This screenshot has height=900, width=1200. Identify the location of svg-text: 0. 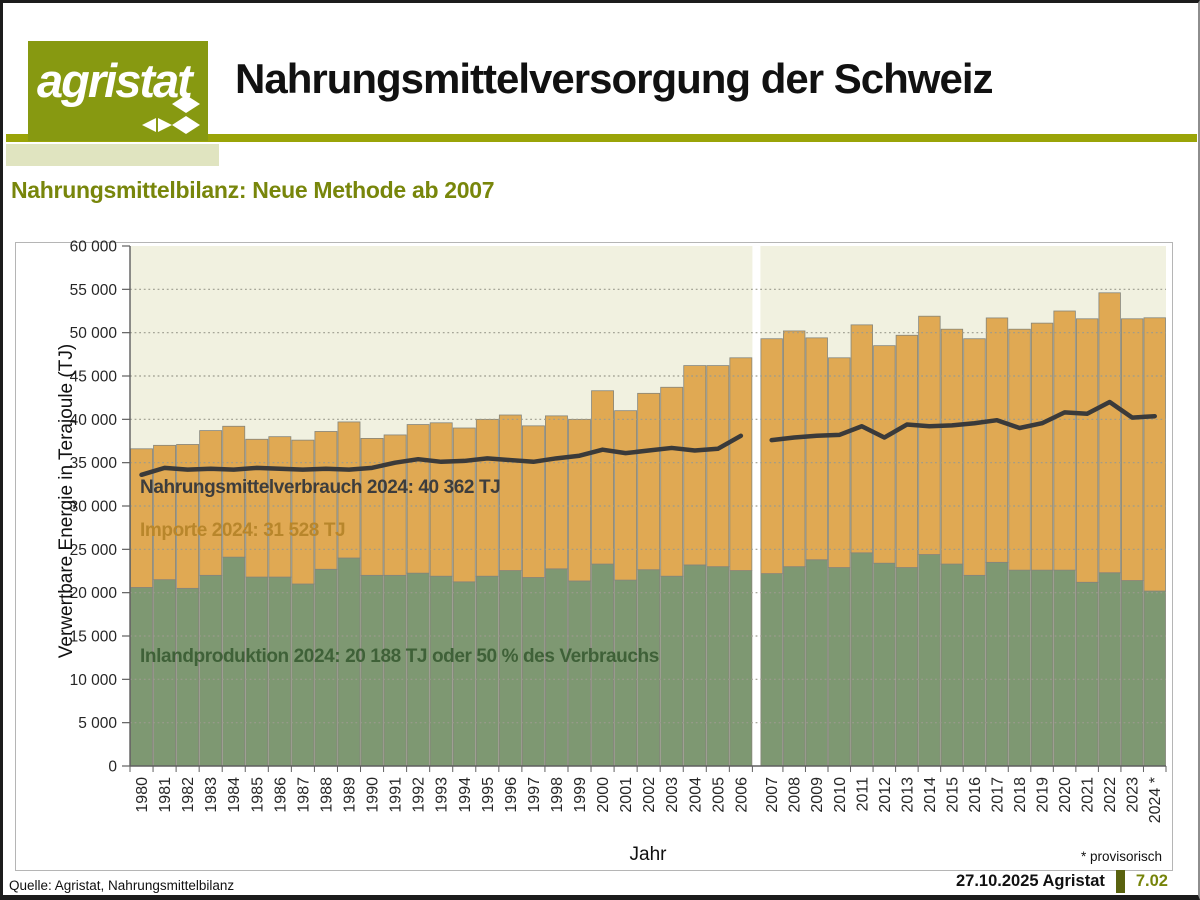
(112, 767).